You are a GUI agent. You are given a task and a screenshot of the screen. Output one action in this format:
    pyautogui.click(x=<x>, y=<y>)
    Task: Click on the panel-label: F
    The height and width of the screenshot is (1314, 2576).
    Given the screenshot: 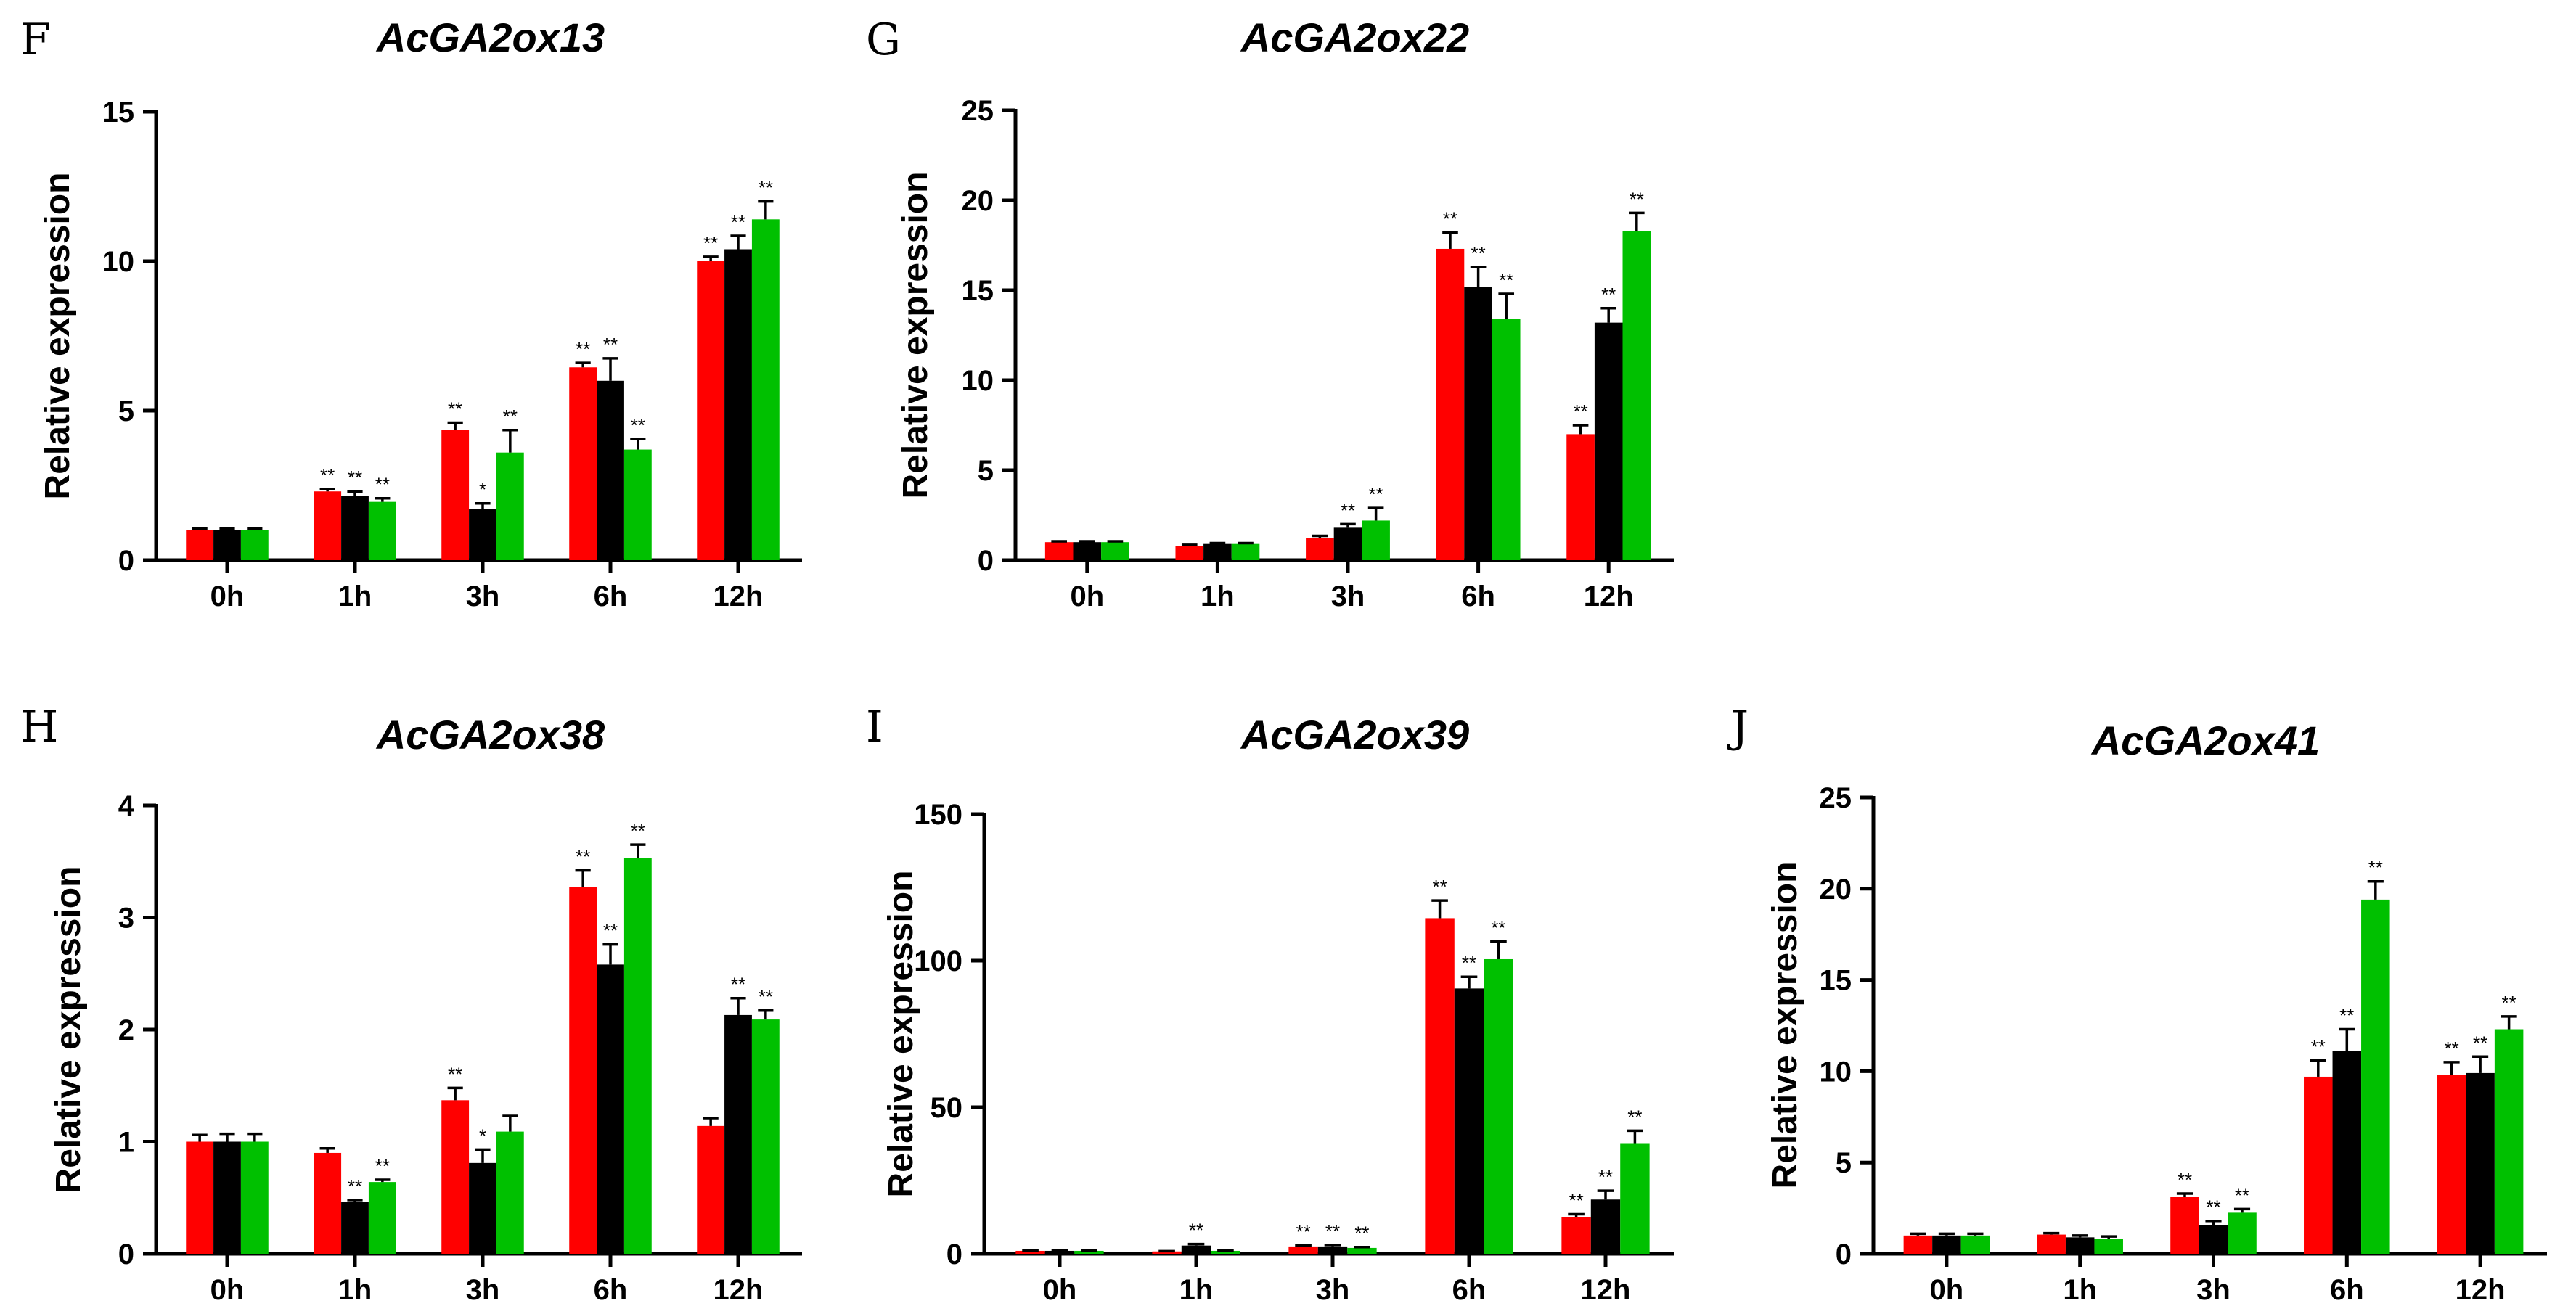 What is the action you would take?
    pyautogui.click(x=36, y=40)
    